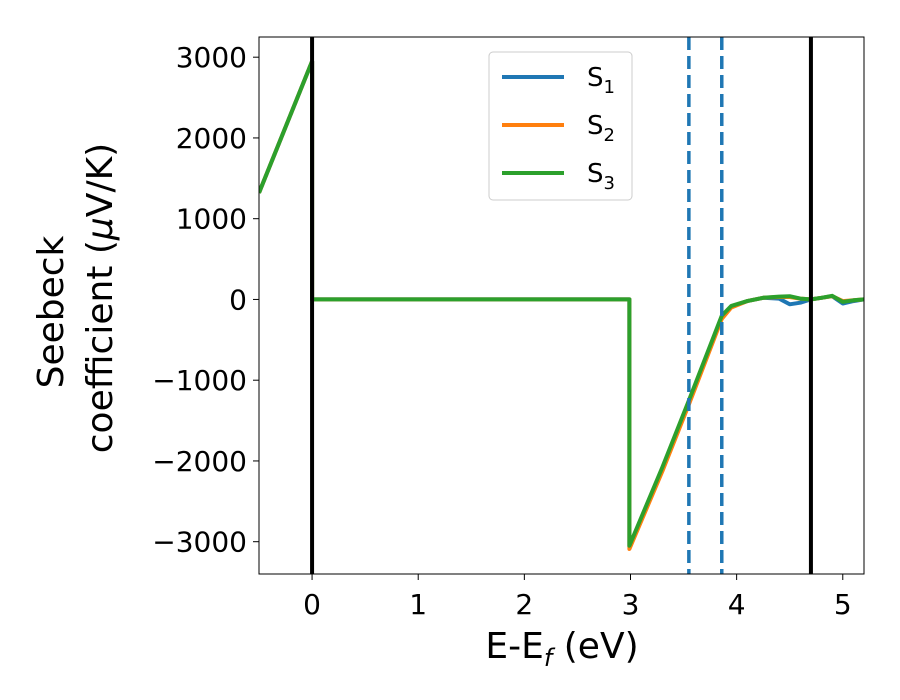  What do you see at coordinates (199, 542) in the screenshot?
I see `y-tick-label: −3000` at bounding box center [199, 542].